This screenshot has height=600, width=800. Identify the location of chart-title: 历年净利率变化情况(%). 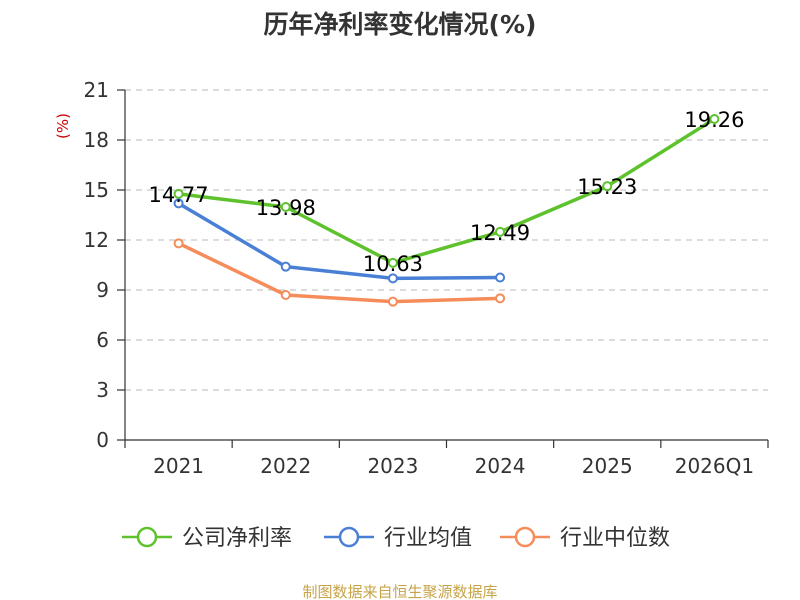
(400, 24).